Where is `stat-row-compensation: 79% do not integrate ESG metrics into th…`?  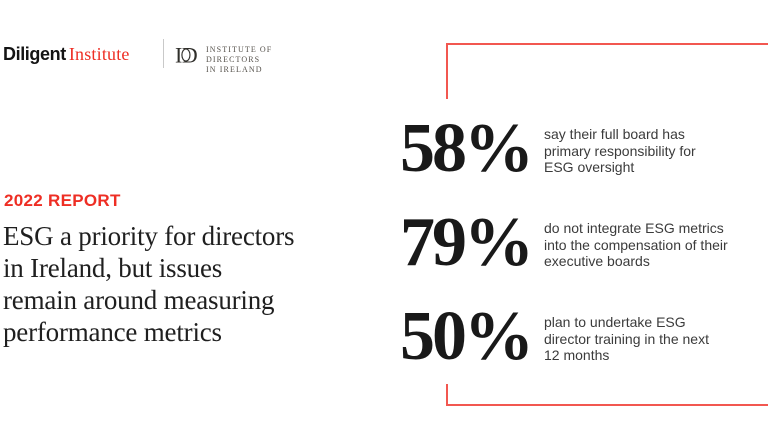 stat-row-compensation: 79% do not integrate ESG metrics into th… is located at coordinates (584, 242).